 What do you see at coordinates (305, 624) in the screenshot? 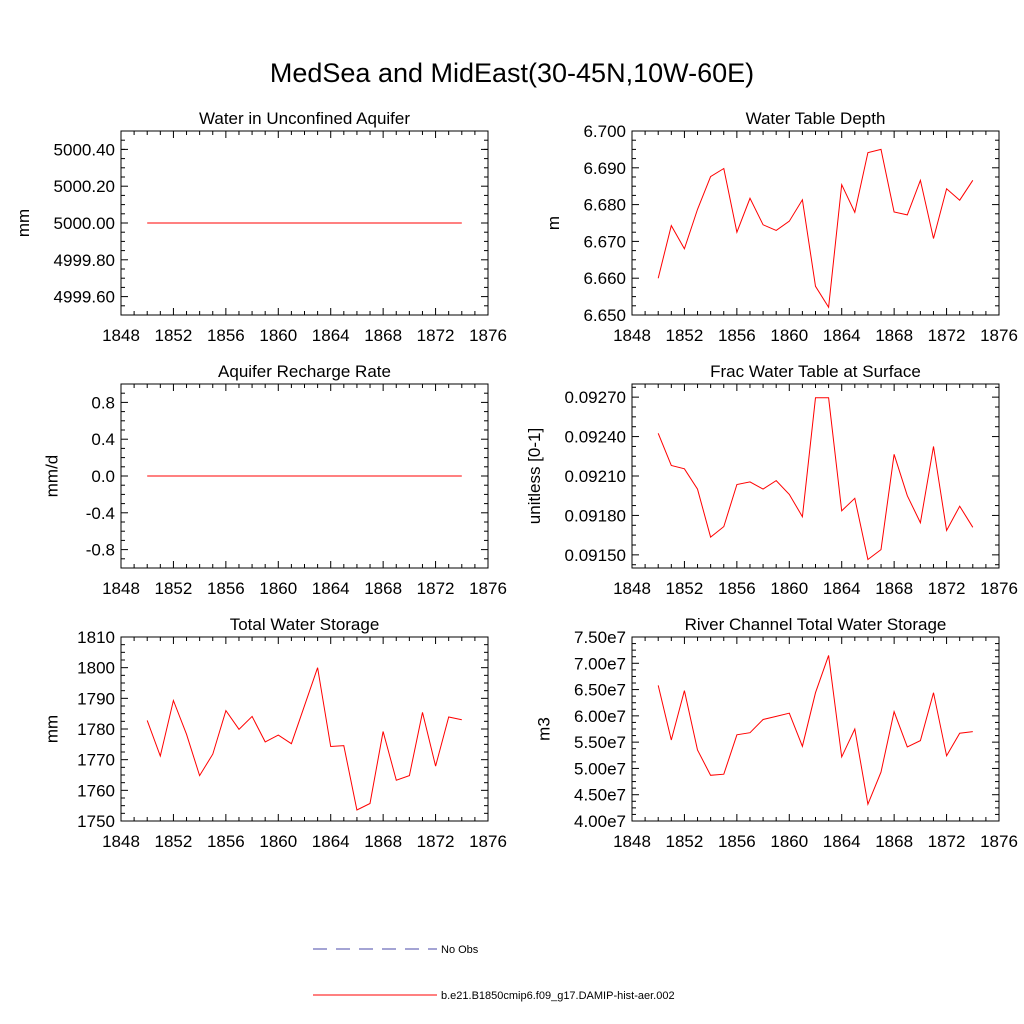
I see `panel-title: Total Water Storage` at bounding box center [305, 624].